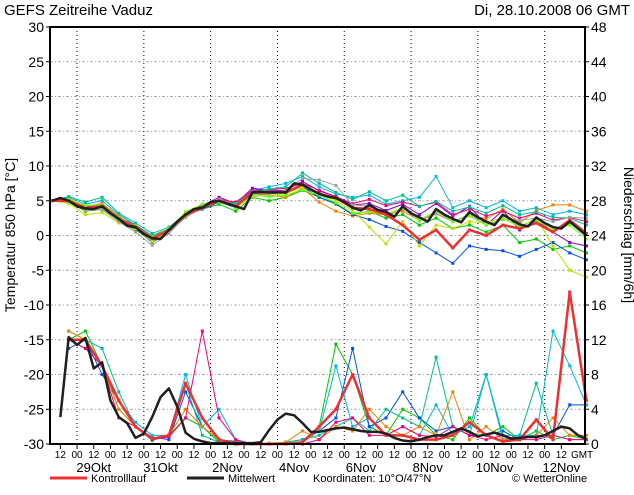  I want to click on day-label: 6Nov, so click(361, 467).